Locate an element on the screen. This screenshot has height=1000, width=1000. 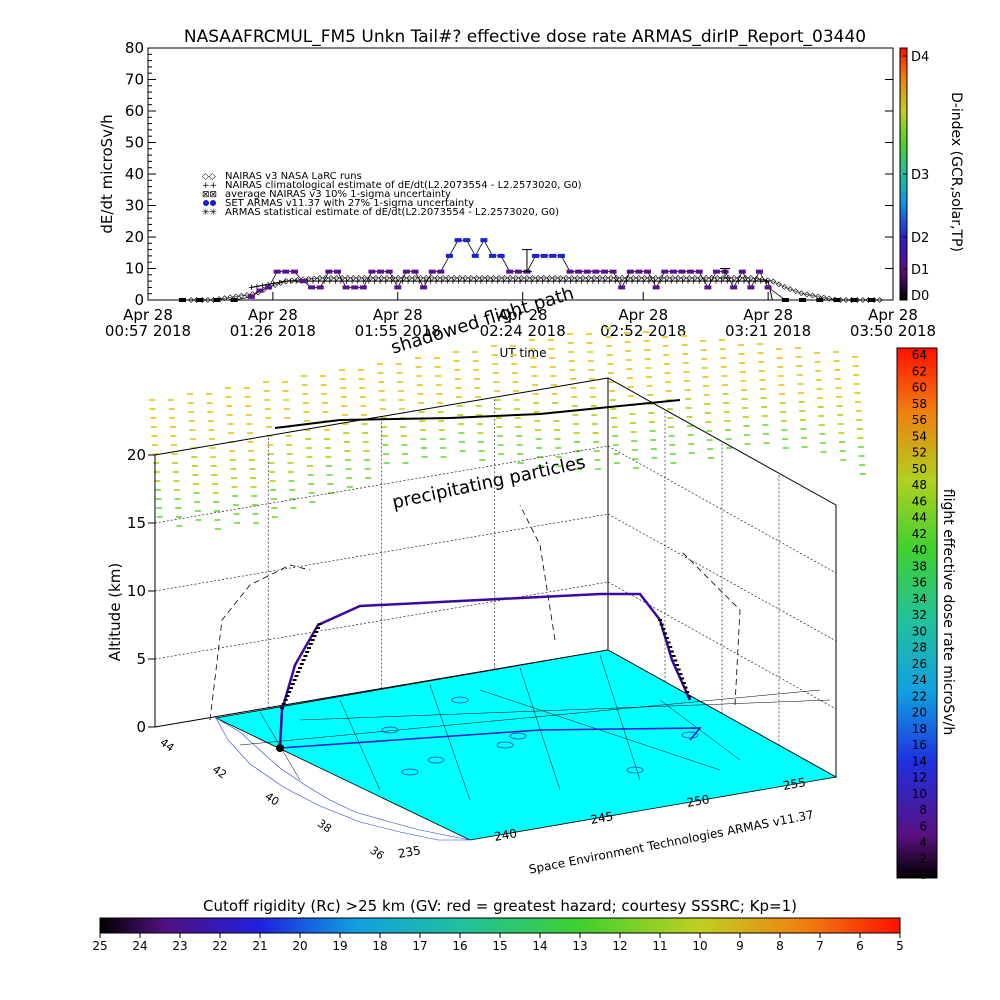
precipitating-particles-label: precipitating particles is located at coordinates (488, 482).